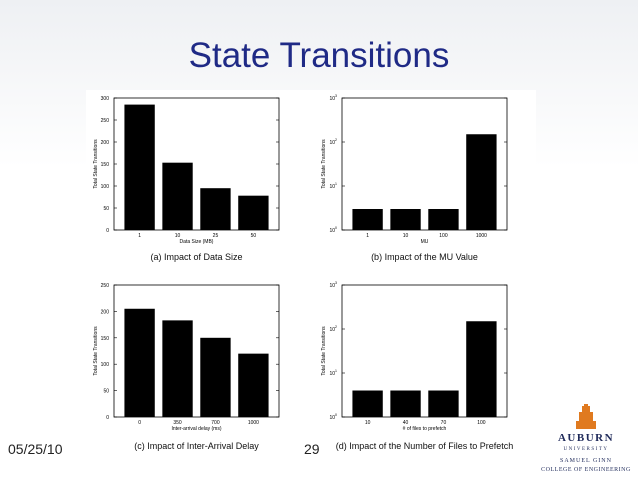 The width and height of the screenshot is (638, 478). I want to click on chart-2-ytick-label: 102, so click(333, 142).